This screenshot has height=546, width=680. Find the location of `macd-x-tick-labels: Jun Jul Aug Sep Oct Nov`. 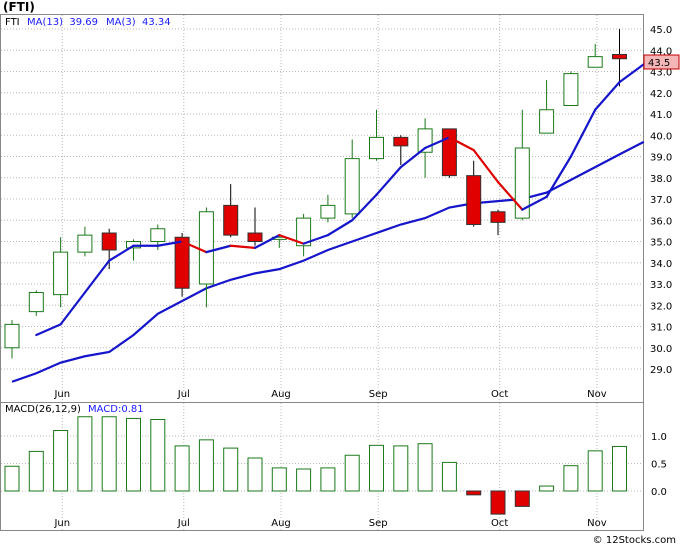

macd-x-tick-labels: Jun Jul Aug Sep Oct Nov is located at coordinates (329, 523).